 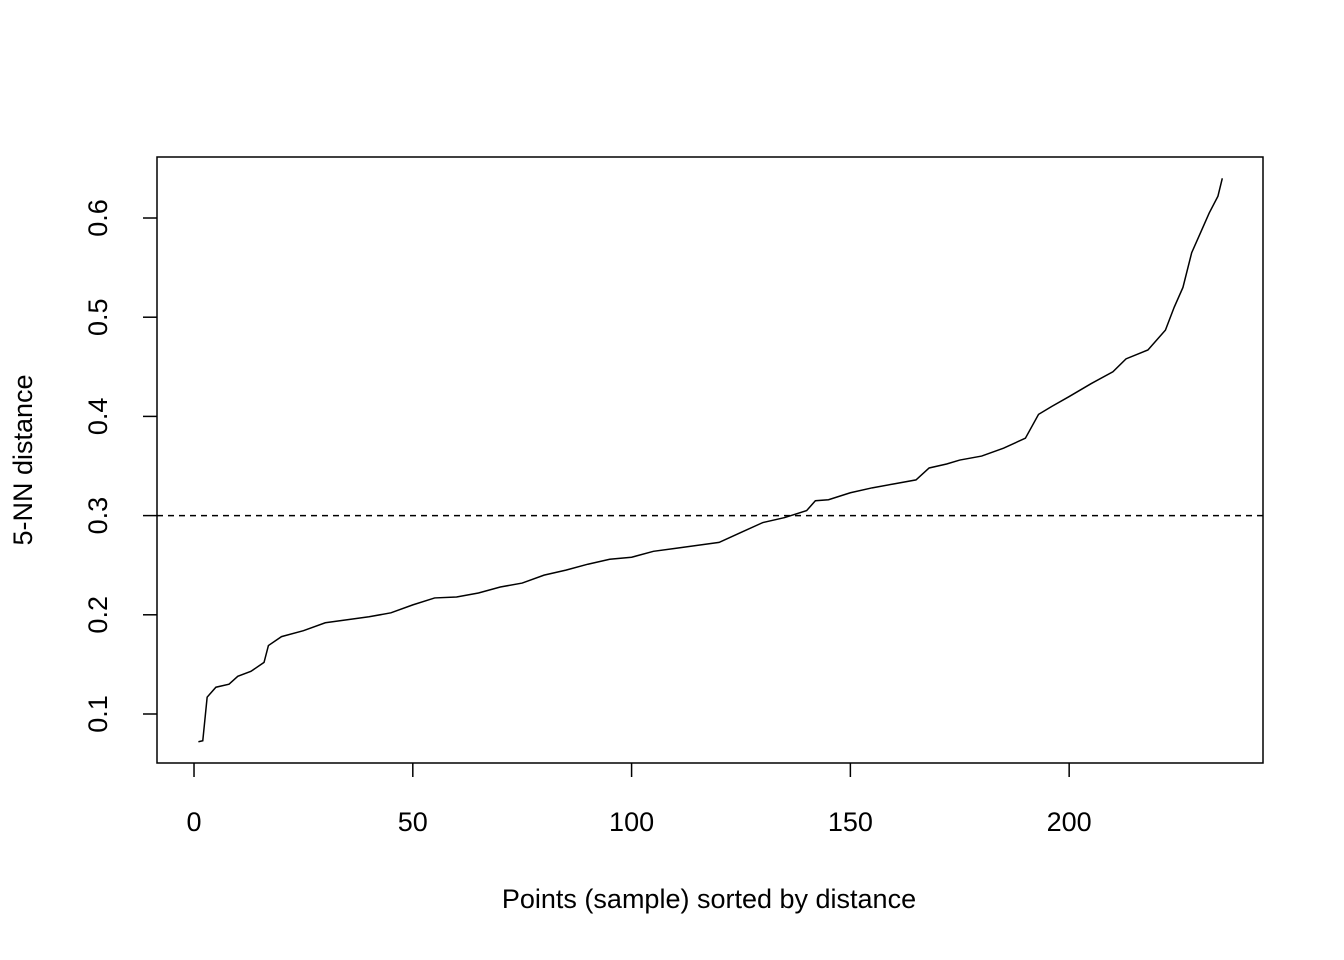 What do you see at coordinates (98, 417) in the screenshot?
I see `y-tick-label: 0.4` at bounding box center [98, 417].